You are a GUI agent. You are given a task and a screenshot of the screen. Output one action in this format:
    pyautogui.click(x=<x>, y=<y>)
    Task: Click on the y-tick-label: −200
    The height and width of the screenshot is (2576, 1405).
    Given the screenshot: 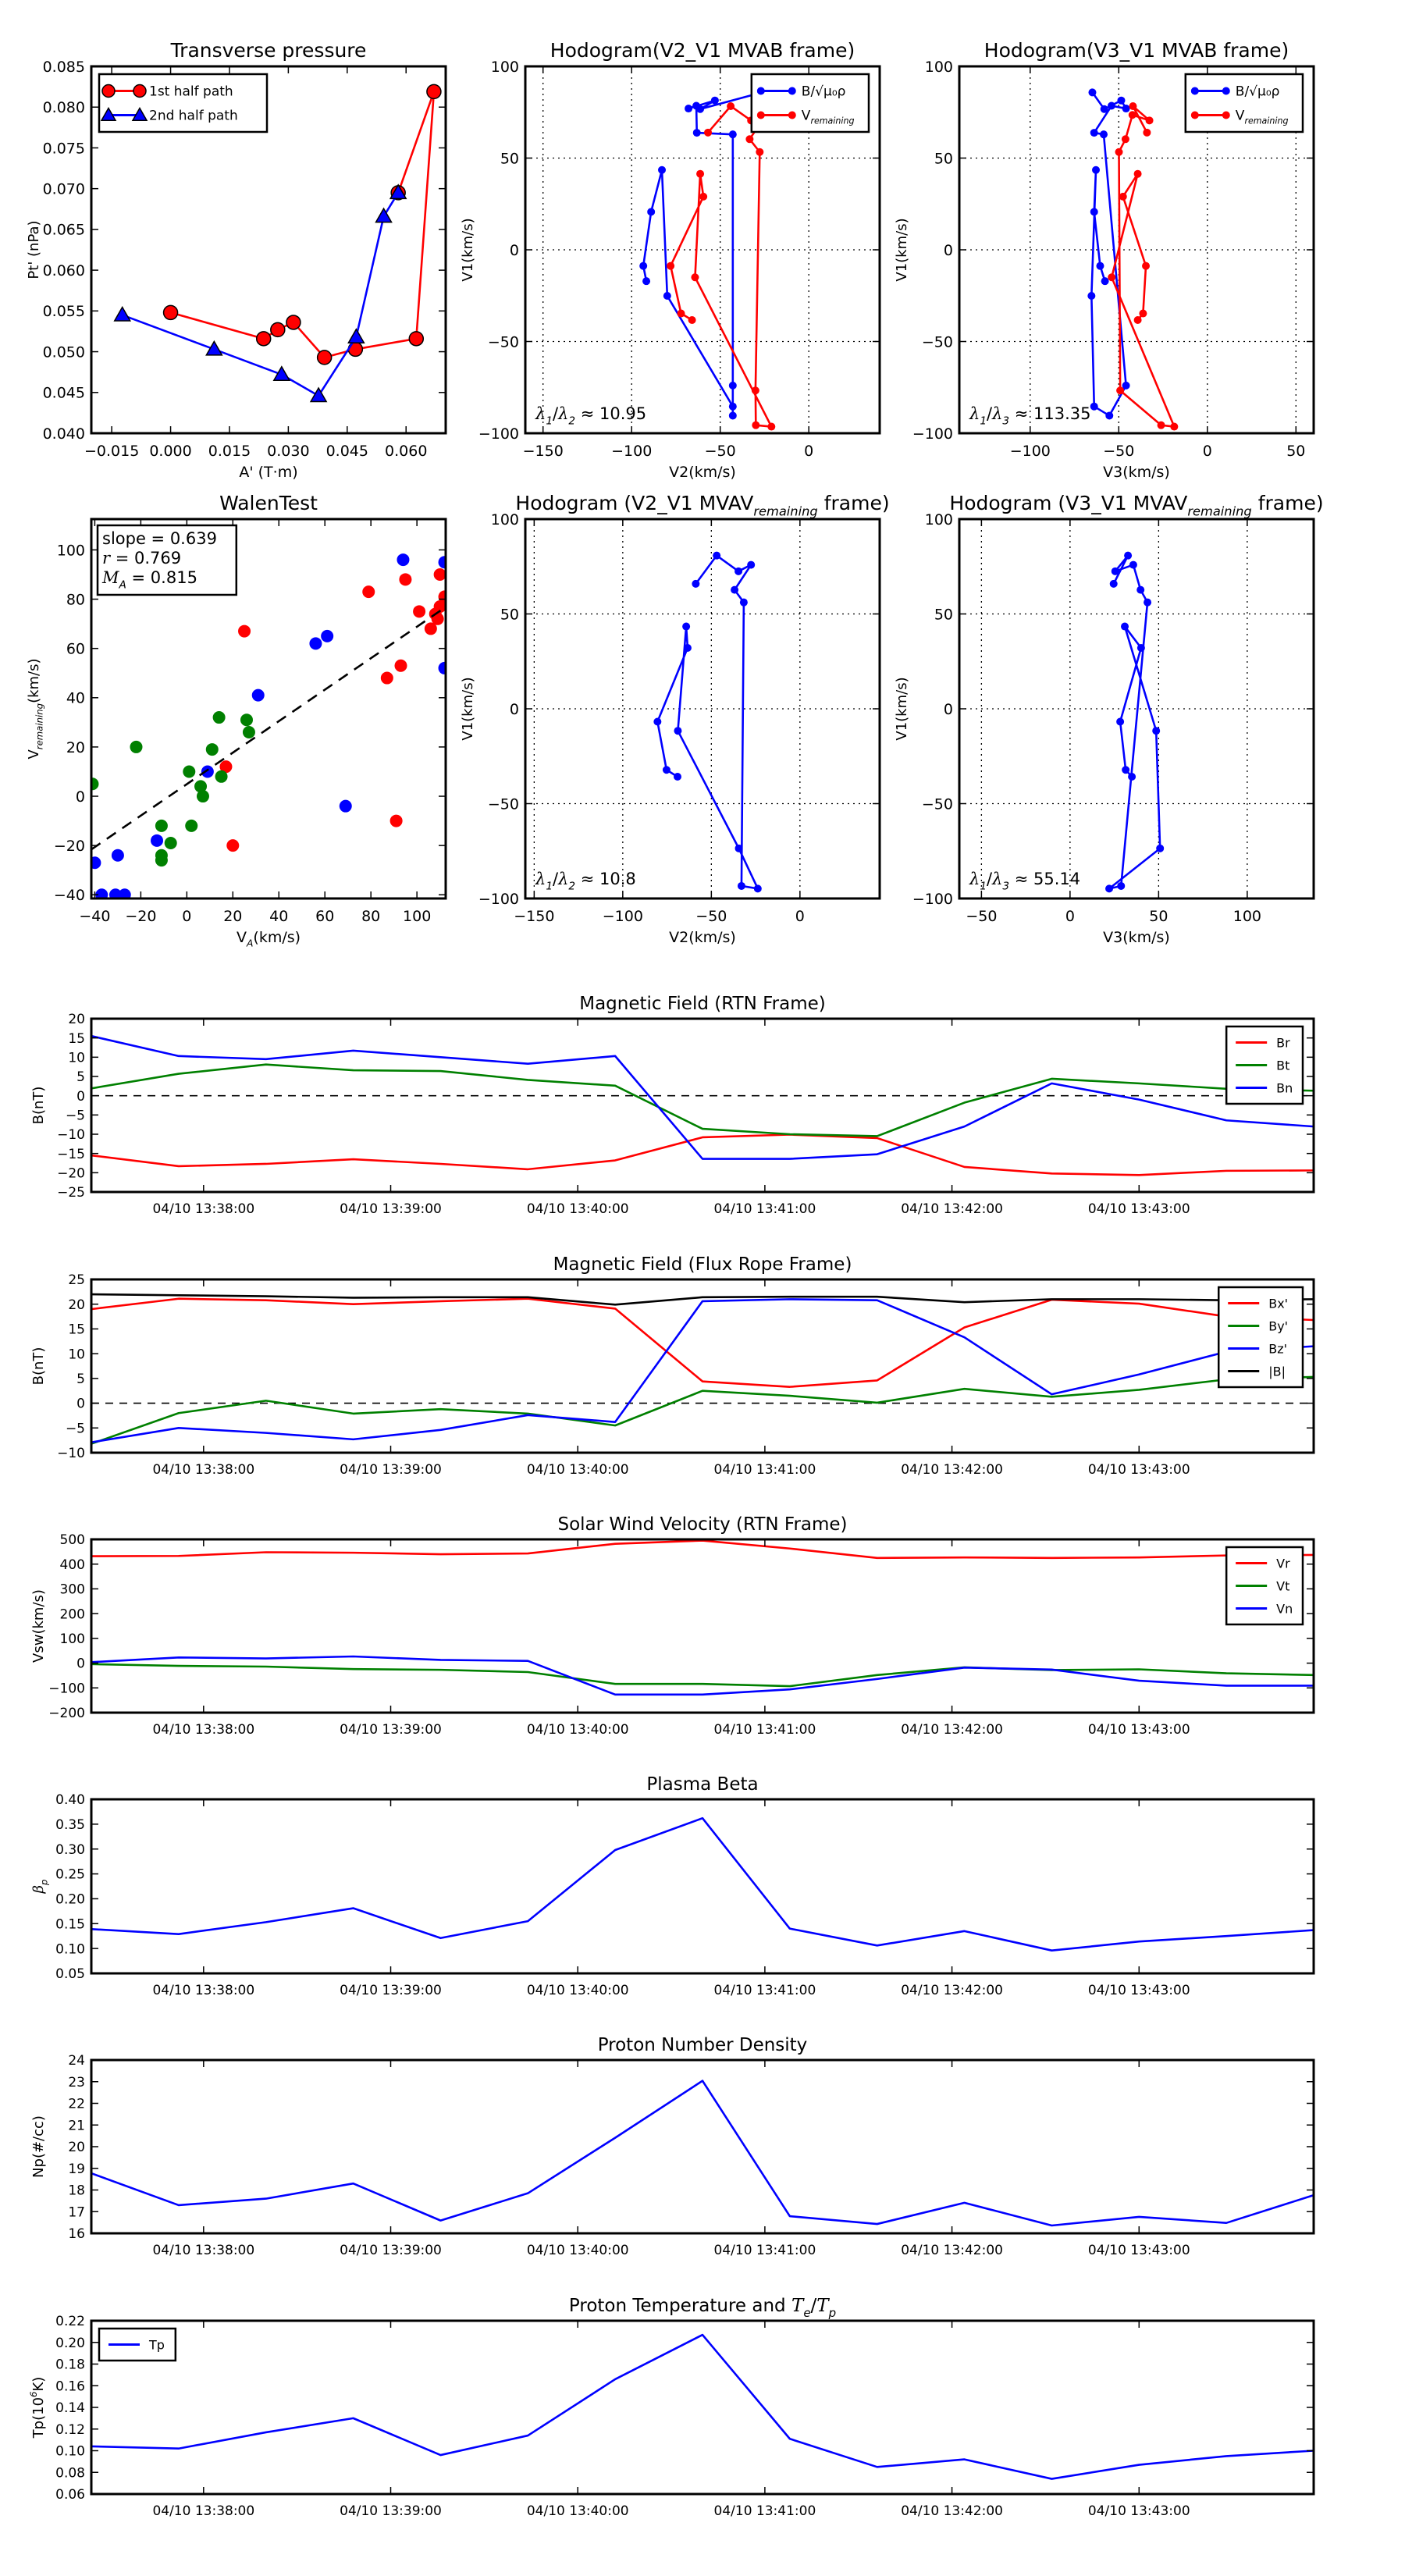 What is the action you would take?
    pyautogui.click(x=67, y=1714)
    